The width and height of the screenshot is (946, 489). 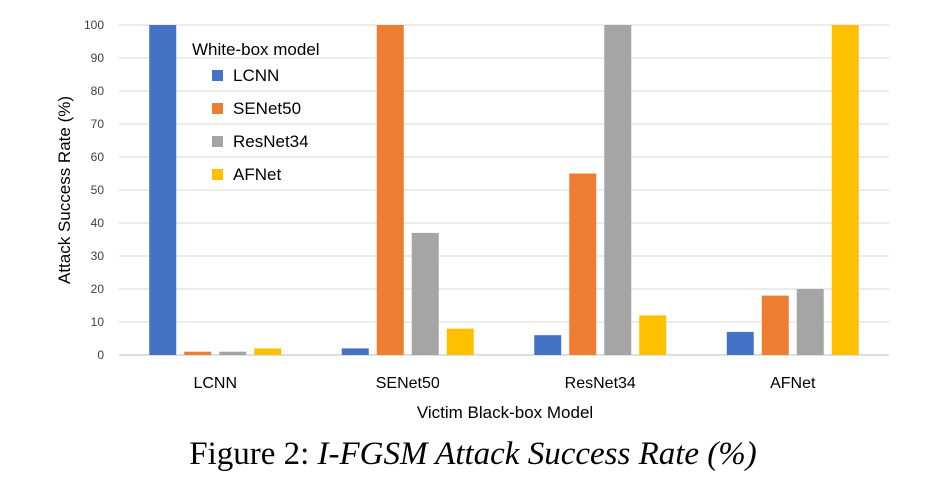 What do you see at coordinates (98, 223) in the screenshot?
I see `y-tick-label: 40` at bounding box center [98, 223].